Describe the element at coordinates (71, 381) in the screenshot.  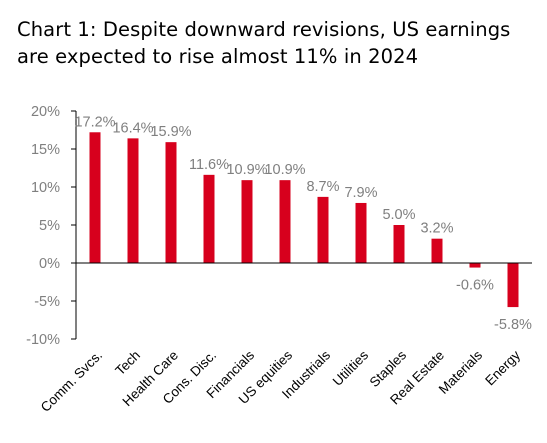
I see `category-label: Comm. Svcs.` at that location.